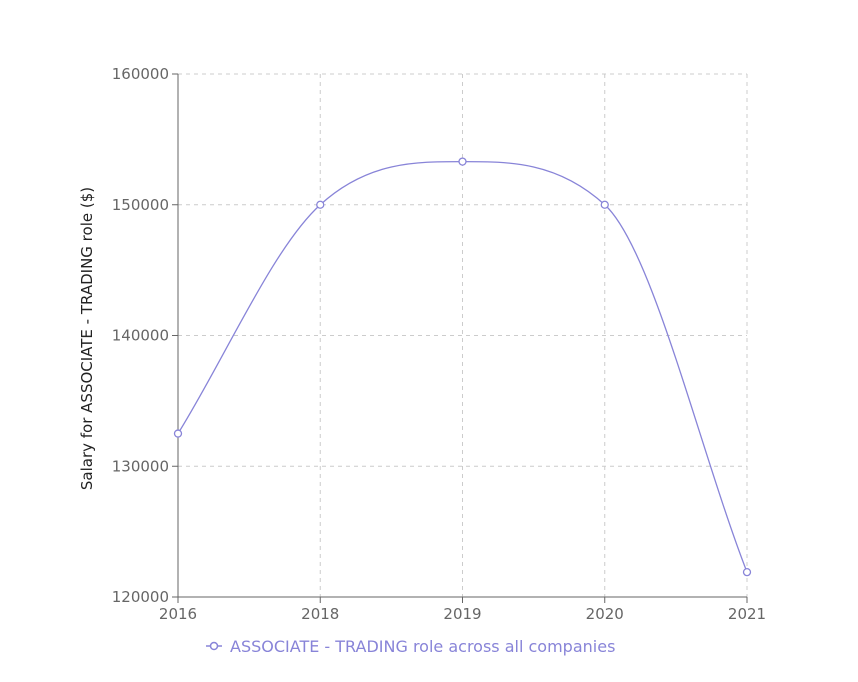 The width and height of the screenshot is (858, 682). Describe the element at coordinates (178, 614) in the screenshot. I see `x-tick-label: 2016` at that location.